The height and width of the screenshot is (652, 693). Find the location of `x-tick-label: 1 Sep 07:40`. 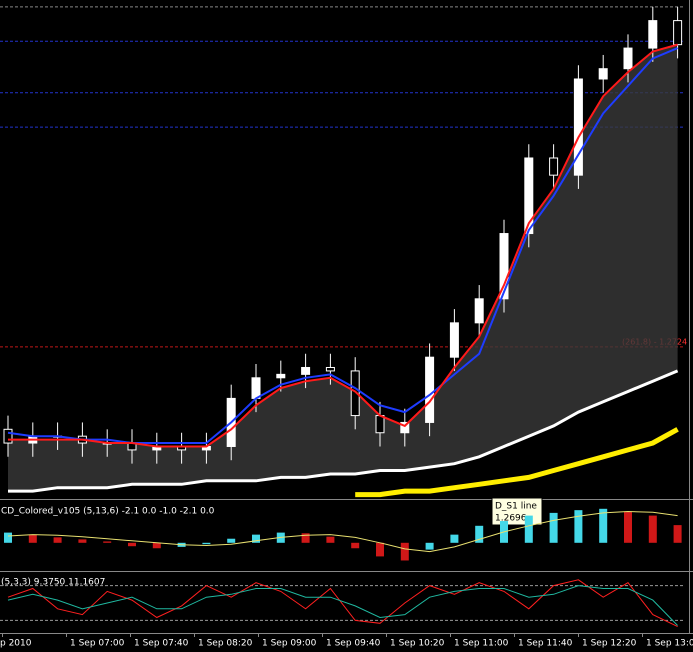

x-tick-label: 1 Sep 07:40 is located at coordinates (161, 644).